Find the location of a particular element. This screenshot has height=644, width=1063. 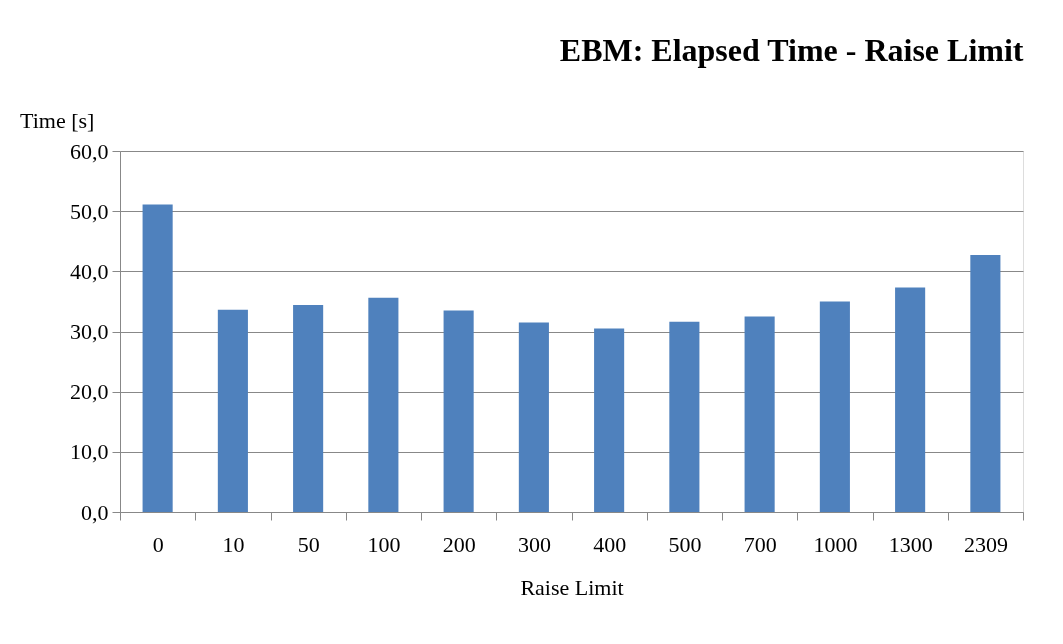

x-tick-label: 10 is located at coordinates (233, 544).